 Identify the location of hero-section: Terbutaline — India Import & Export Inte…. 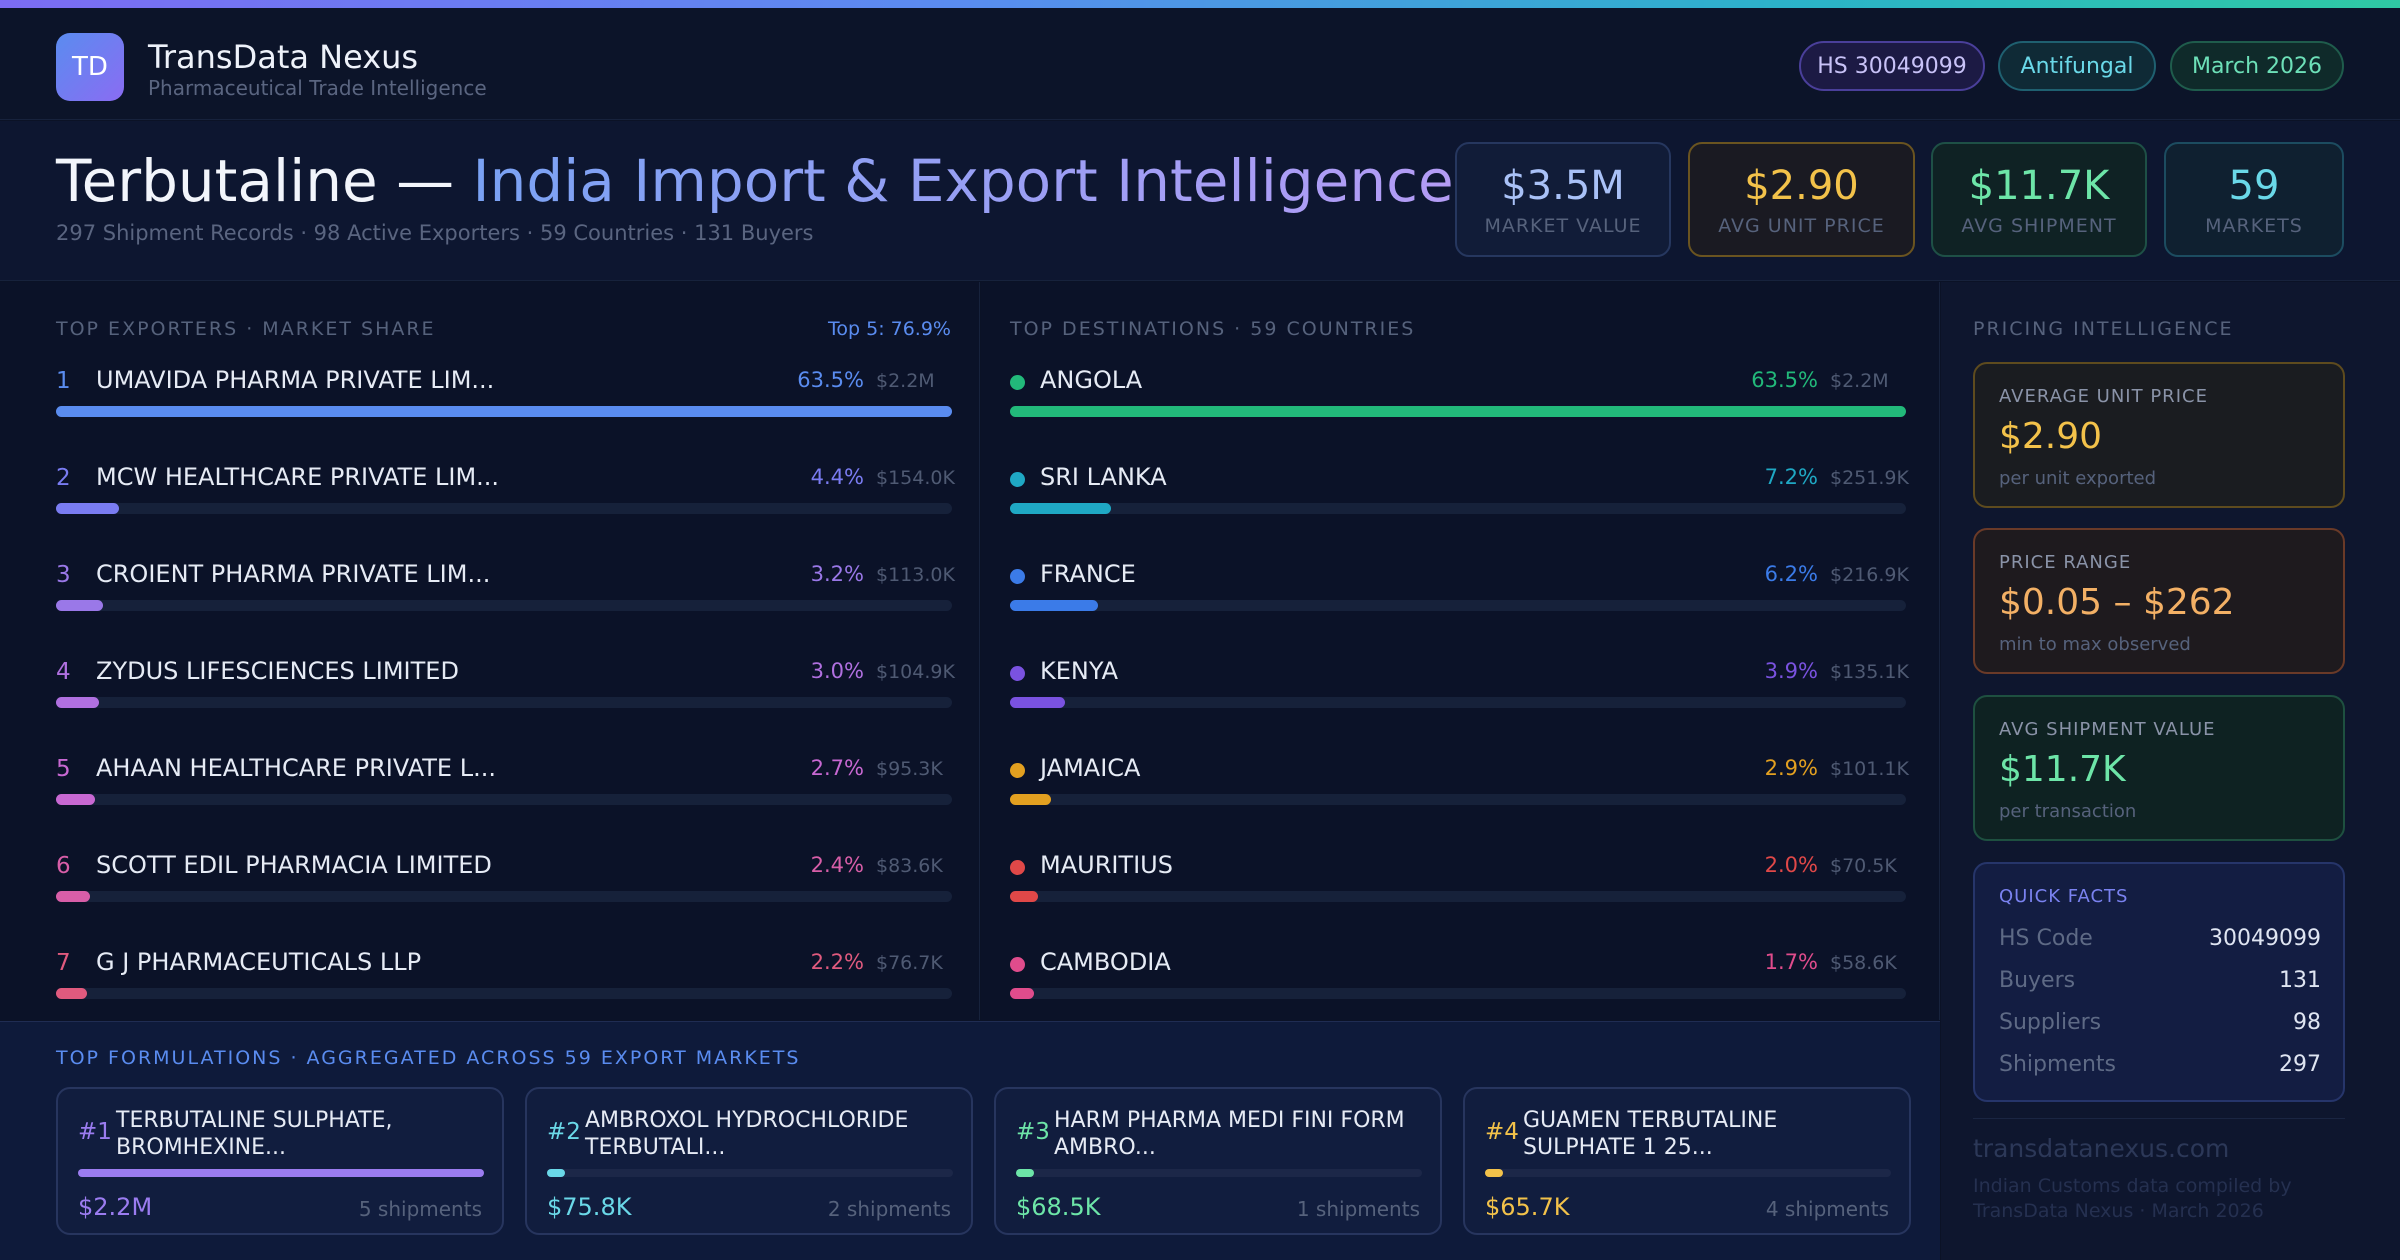
(1200, 201).